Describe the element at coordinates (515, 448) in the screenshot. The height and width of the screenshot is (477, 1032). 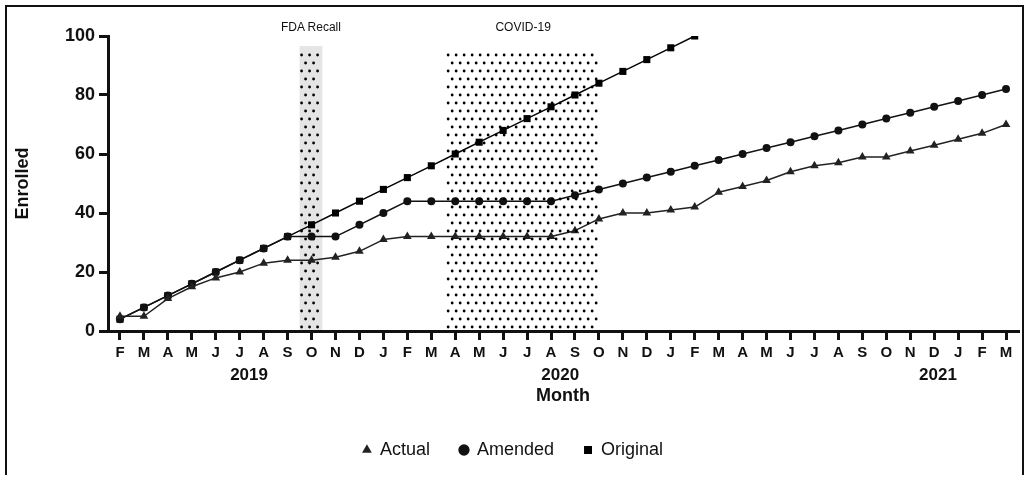
I see `legend-label: Amended` at that location.